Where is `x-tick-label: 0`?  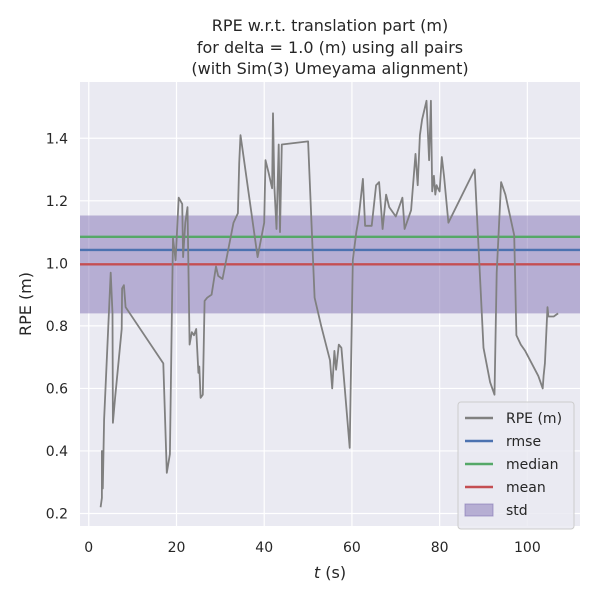 x-tick-label: 0 is located at coordinates (88, 548).